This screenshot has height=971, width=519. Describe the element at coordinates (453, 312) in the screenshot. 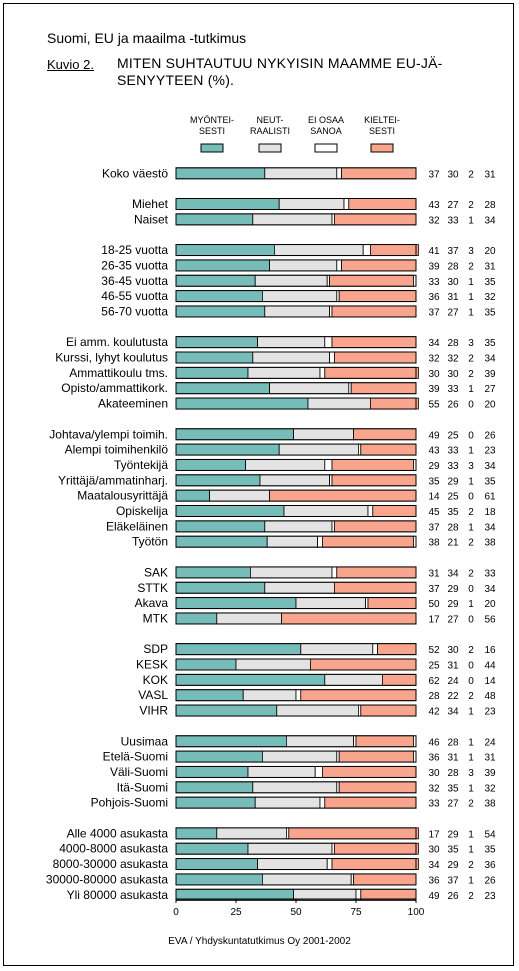

I see `value-label-8-2: 27` at that location.